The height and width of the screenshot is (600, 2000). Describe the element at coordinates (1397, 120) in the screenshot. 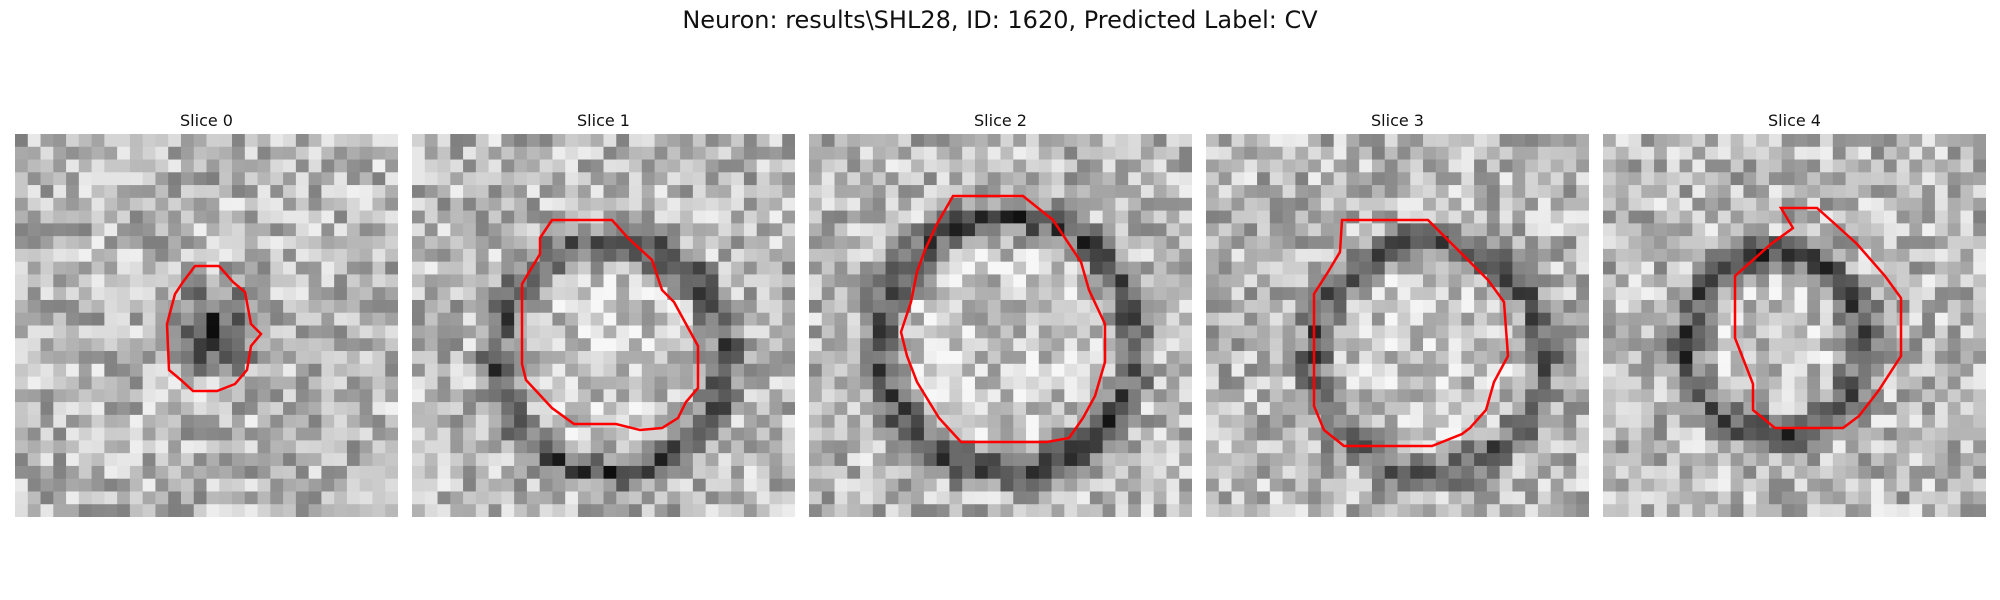

I see `slice-title-3: Slice 3` at that location.